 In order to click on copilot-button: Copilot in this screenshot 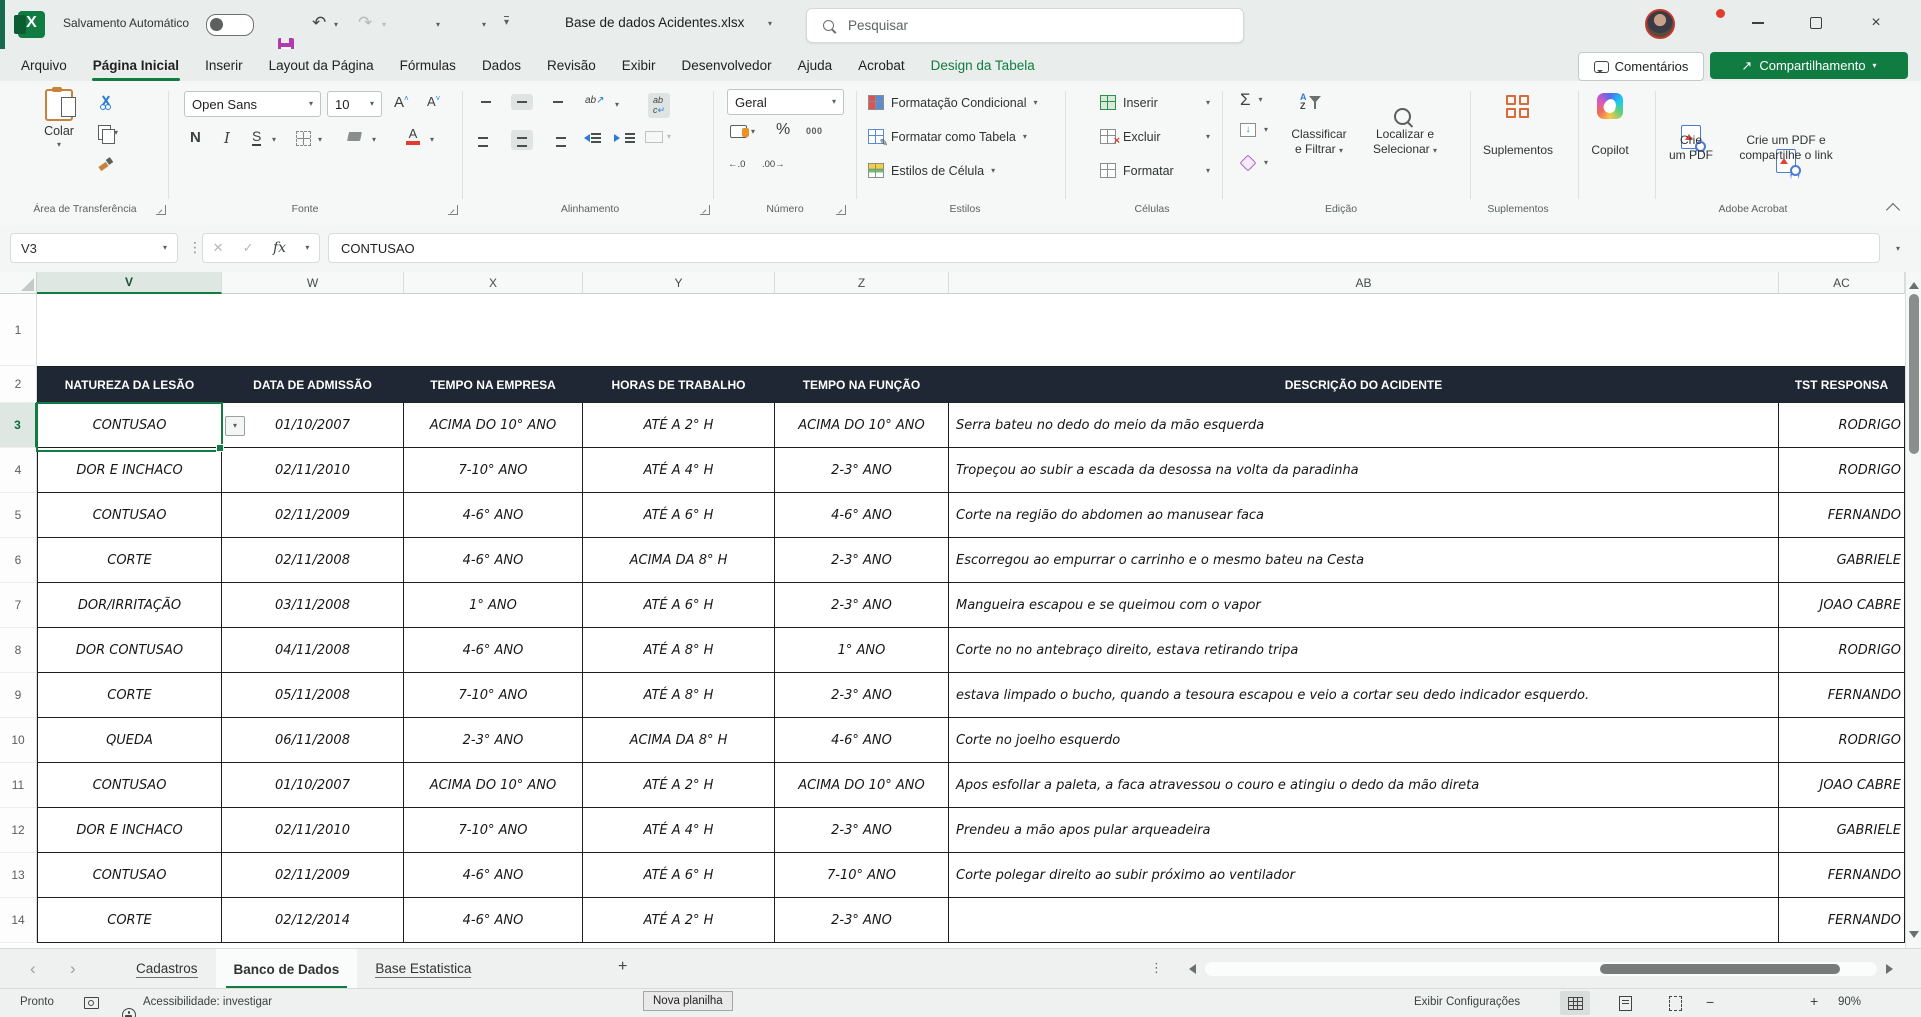, I will do `click(1610, 150)`.